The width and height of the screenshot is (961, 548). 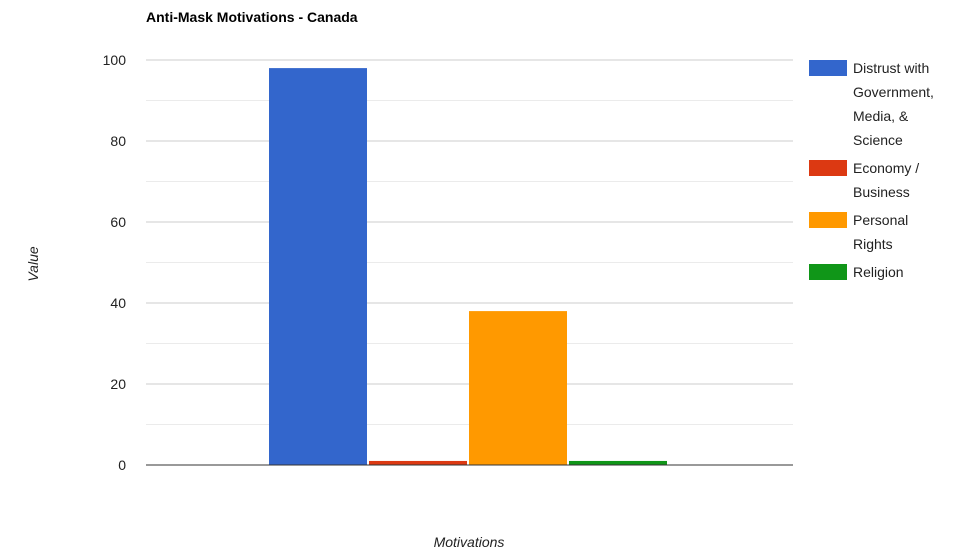 What do you see at coordinates (618, 462) in the screenshot?
I see `bar-religion` at bounding box center [618, 462].